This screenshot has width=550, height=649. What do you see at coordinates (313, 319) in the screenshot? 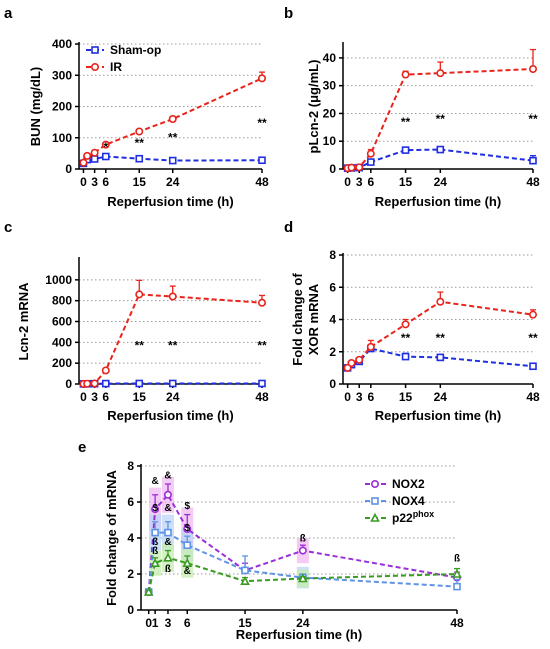
I see `y-axis-title-line2: XOR mRNA` at bounding box center [313, 319].